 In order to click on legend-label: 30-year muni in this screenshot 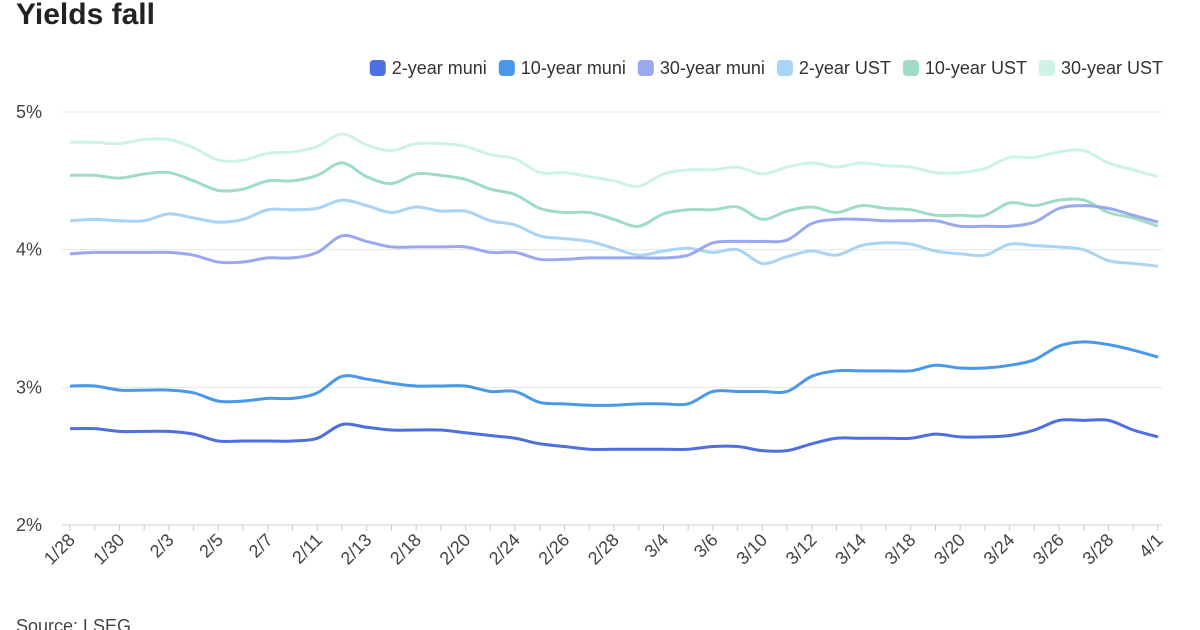, I will do `click(712, 68)`.